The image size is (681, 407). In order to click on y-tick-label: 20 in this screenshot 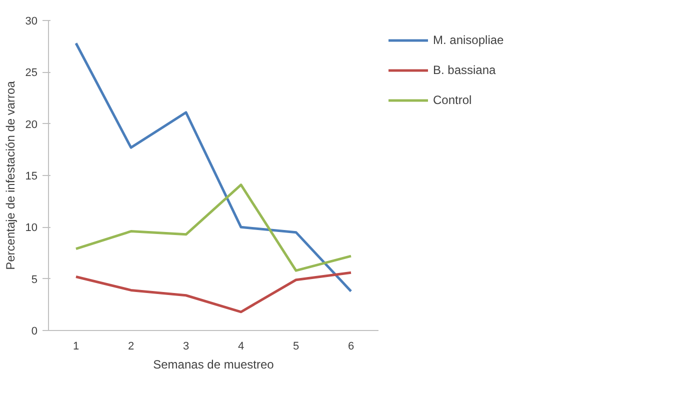, I will do `click(31, 124)`.